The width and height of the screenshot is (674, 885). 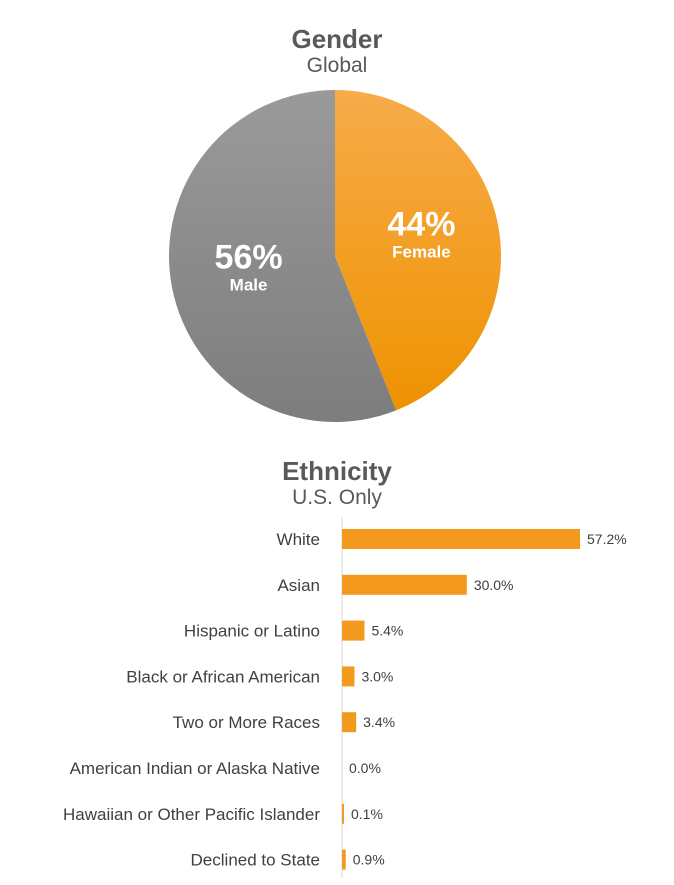 I want to click on pie-slice-female, so click(x=418, y=250).